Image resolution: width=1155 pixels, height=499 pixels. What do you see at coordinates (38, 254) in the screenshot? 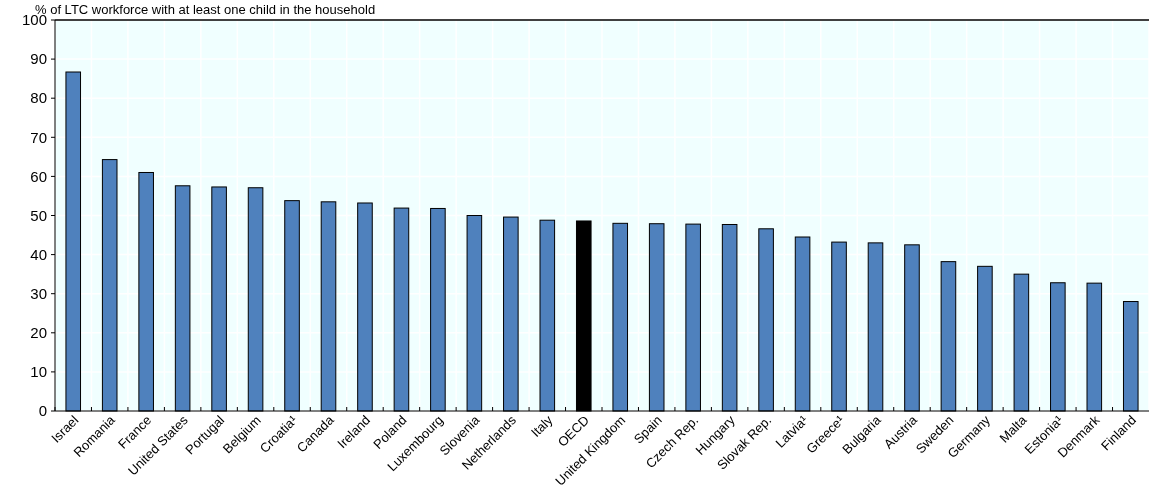
I see `y-tick-label: 40` at bounding box center [38, 254].